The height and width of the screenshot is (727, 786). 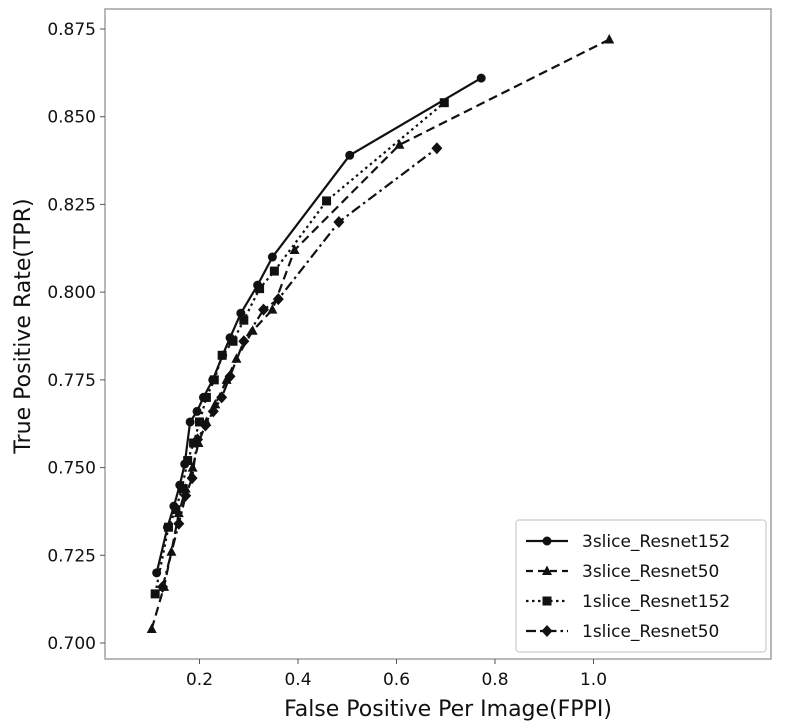 I want to click on x-axis: 0.2 0.4 0.6 0.8 1.0, so click(x=396, y=674).